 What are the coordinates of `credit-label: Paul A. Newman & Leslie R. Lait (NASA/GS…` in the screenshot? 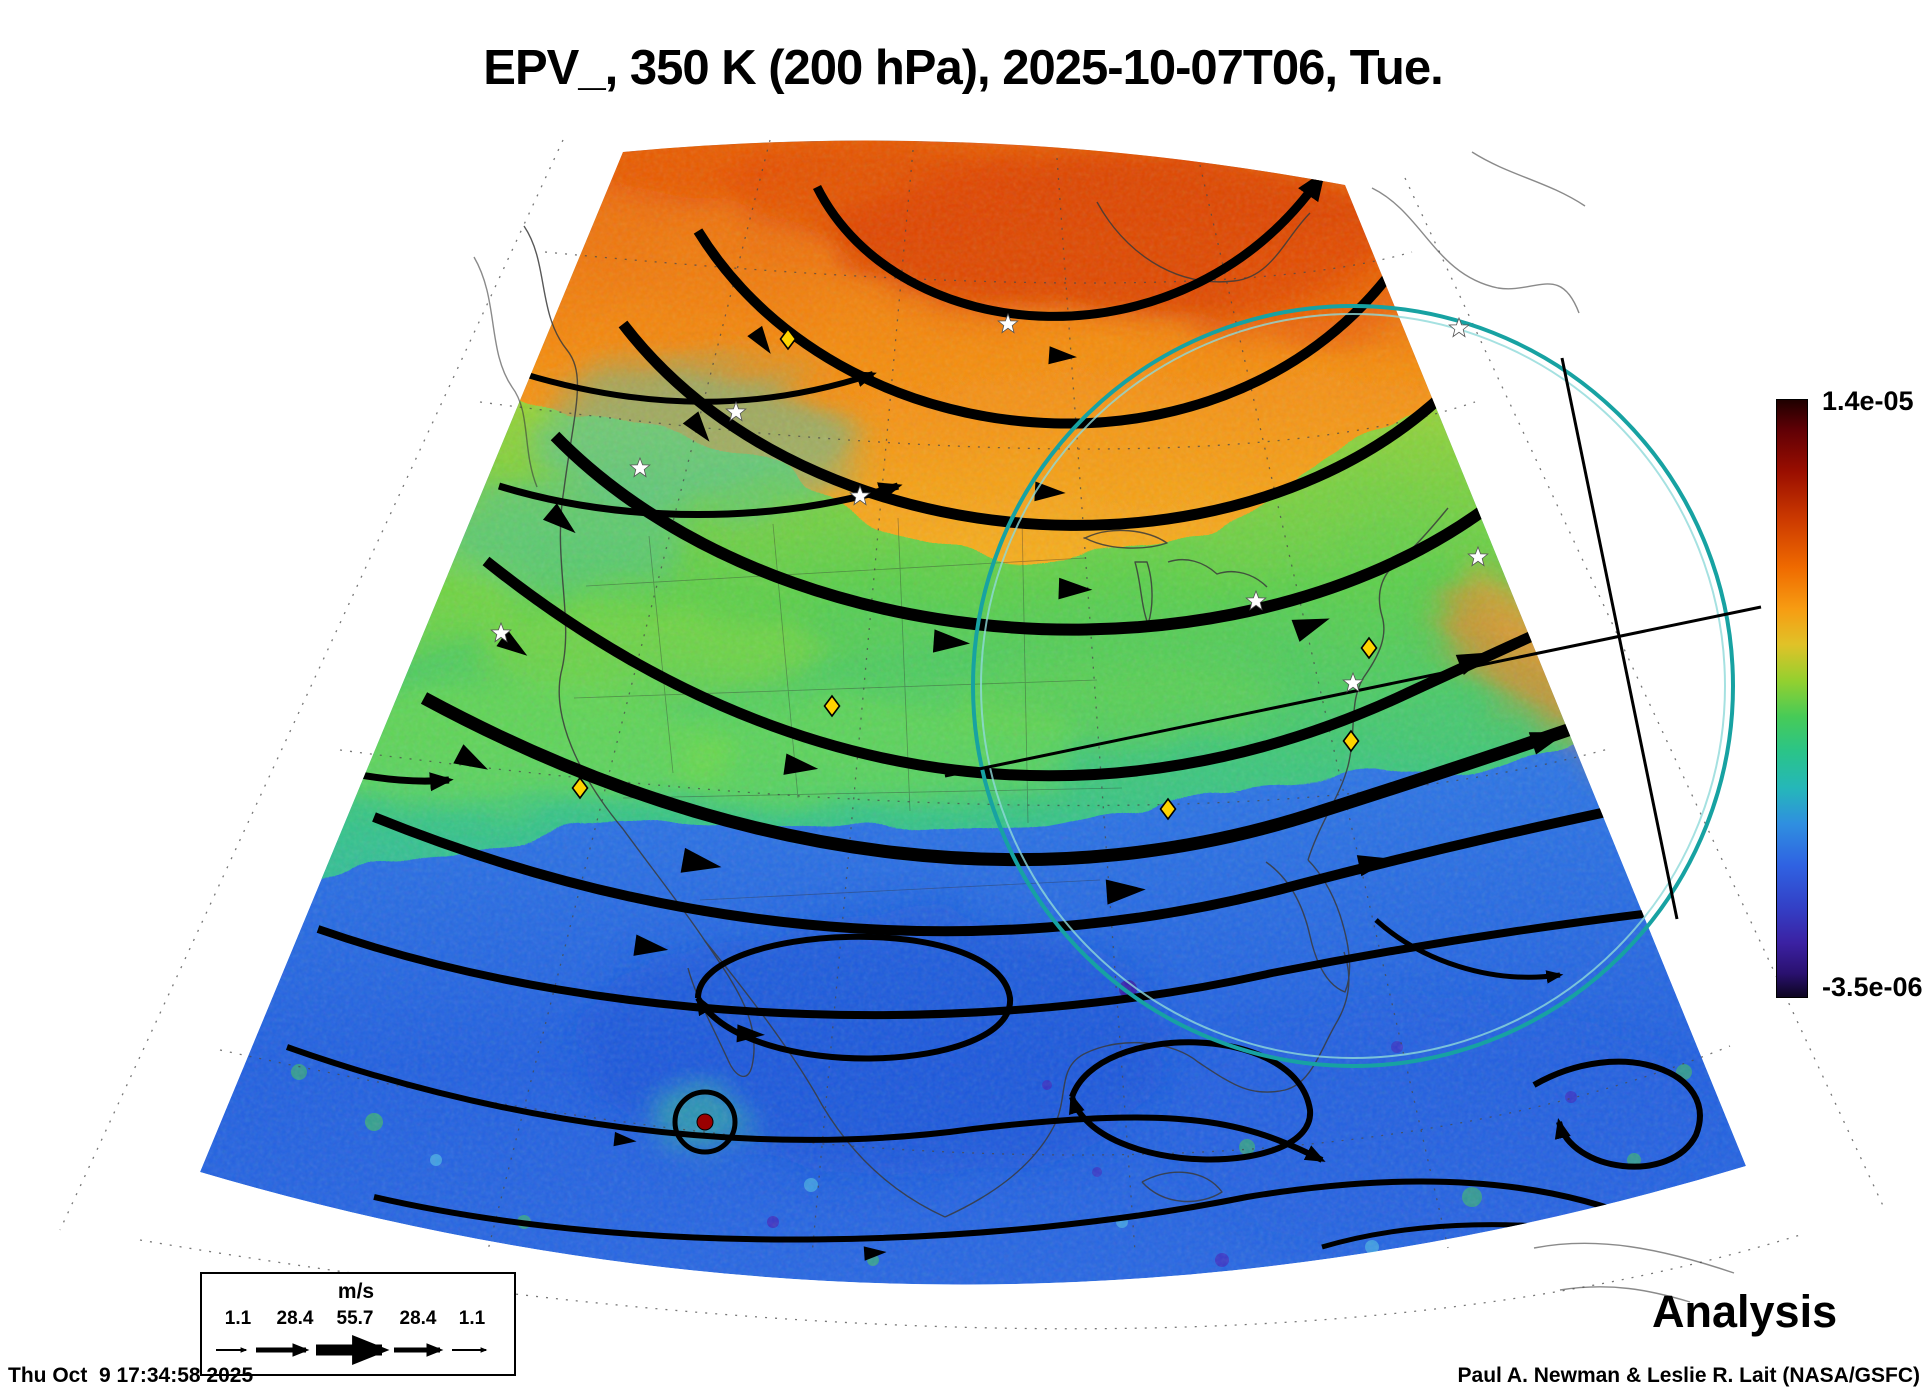 It's located at (1688, 1375).